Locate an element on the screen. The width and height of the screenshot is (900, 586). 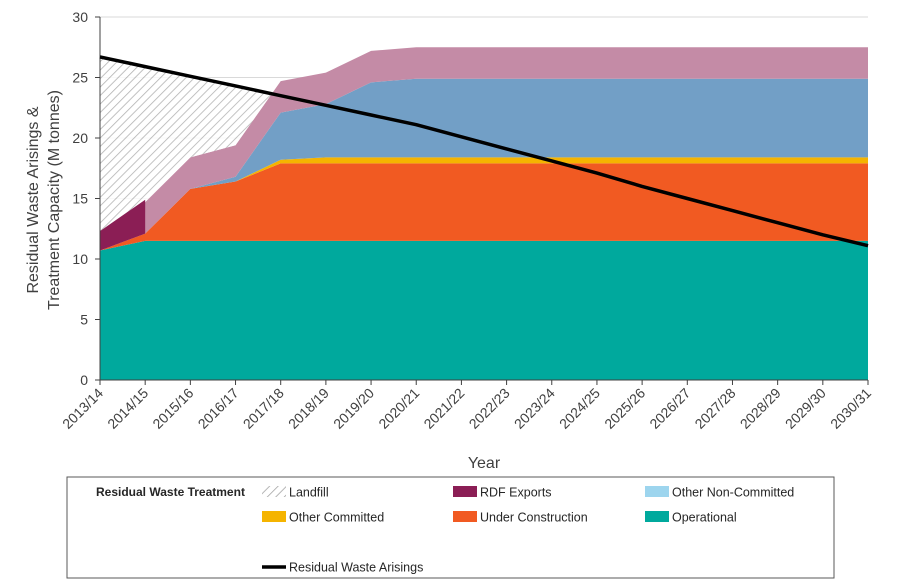
area-rdf-exports-early is located at coordinates (123, 225).